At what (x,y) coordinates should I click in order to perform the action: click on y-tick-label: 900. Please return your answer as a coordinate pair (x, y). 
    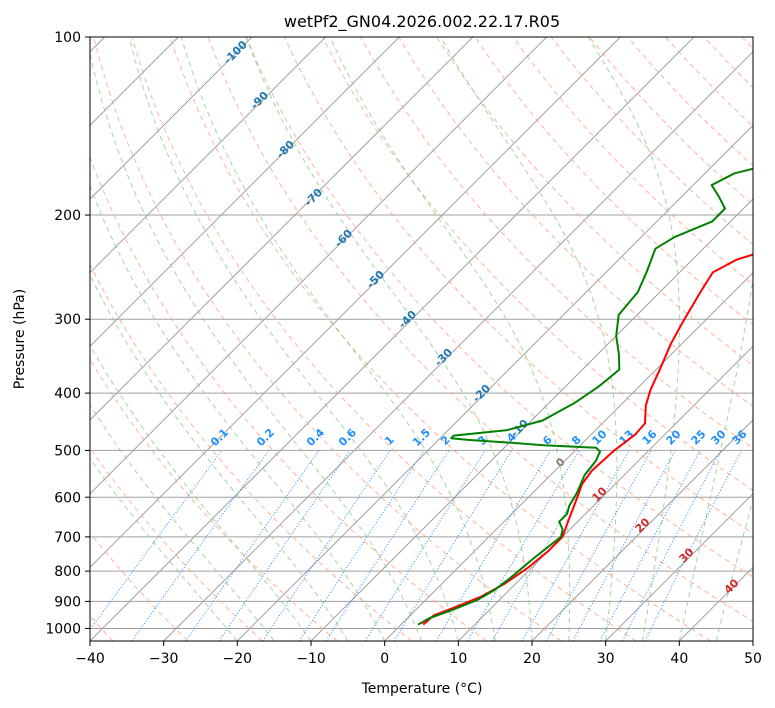
    Looking at the image, I should click on (67, 602).